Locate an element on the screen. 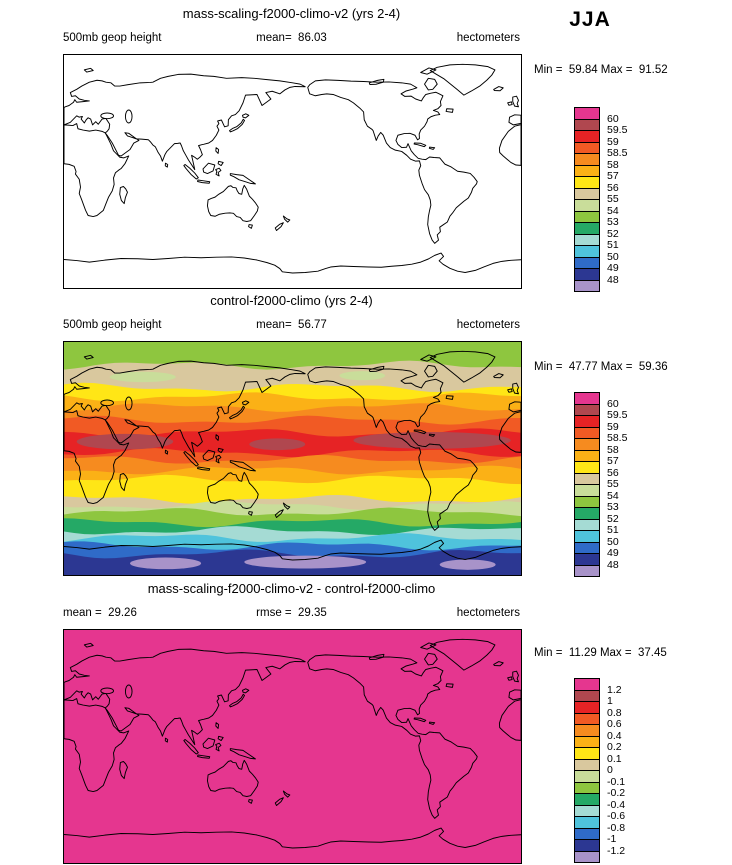 The height and width of the screenshot is (865, 732). colorbar-tick-label: 0.6 is located at coordinates (614, 724).